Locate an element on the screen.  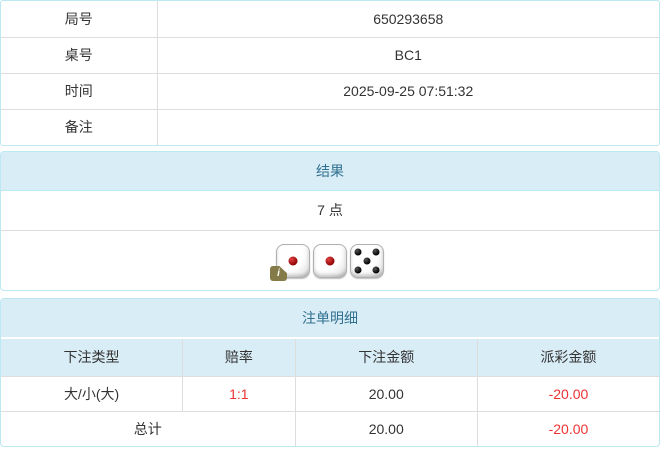
bet-type-cell: 大/小(大) is located at coordinates (92, 393).